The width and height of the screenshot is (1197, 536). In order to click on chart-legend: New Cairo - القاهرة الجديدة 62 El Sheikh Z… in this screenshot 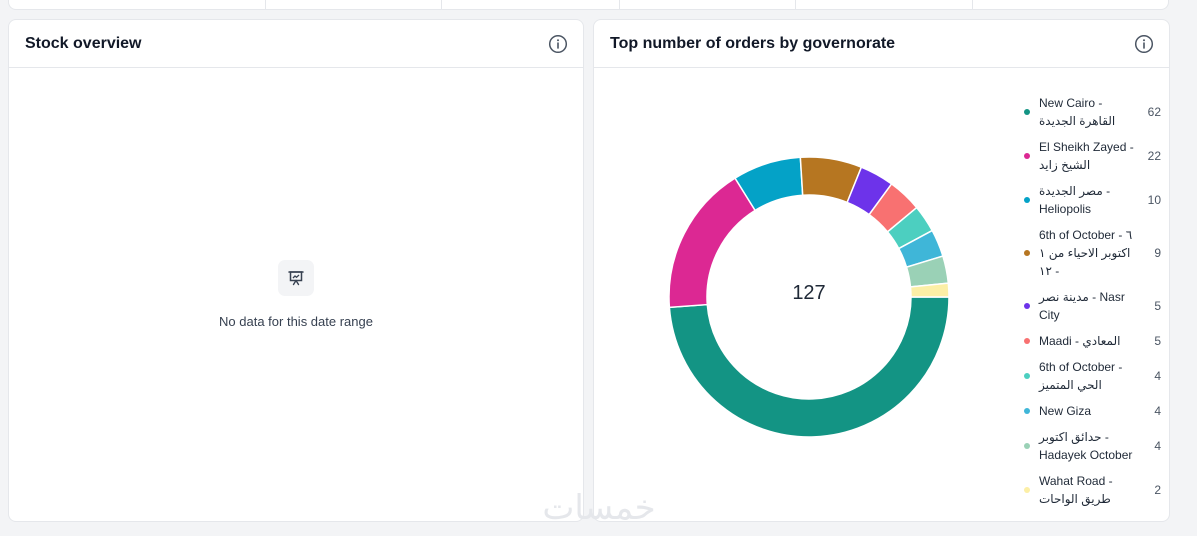, I will do `click(1090, 301)`.